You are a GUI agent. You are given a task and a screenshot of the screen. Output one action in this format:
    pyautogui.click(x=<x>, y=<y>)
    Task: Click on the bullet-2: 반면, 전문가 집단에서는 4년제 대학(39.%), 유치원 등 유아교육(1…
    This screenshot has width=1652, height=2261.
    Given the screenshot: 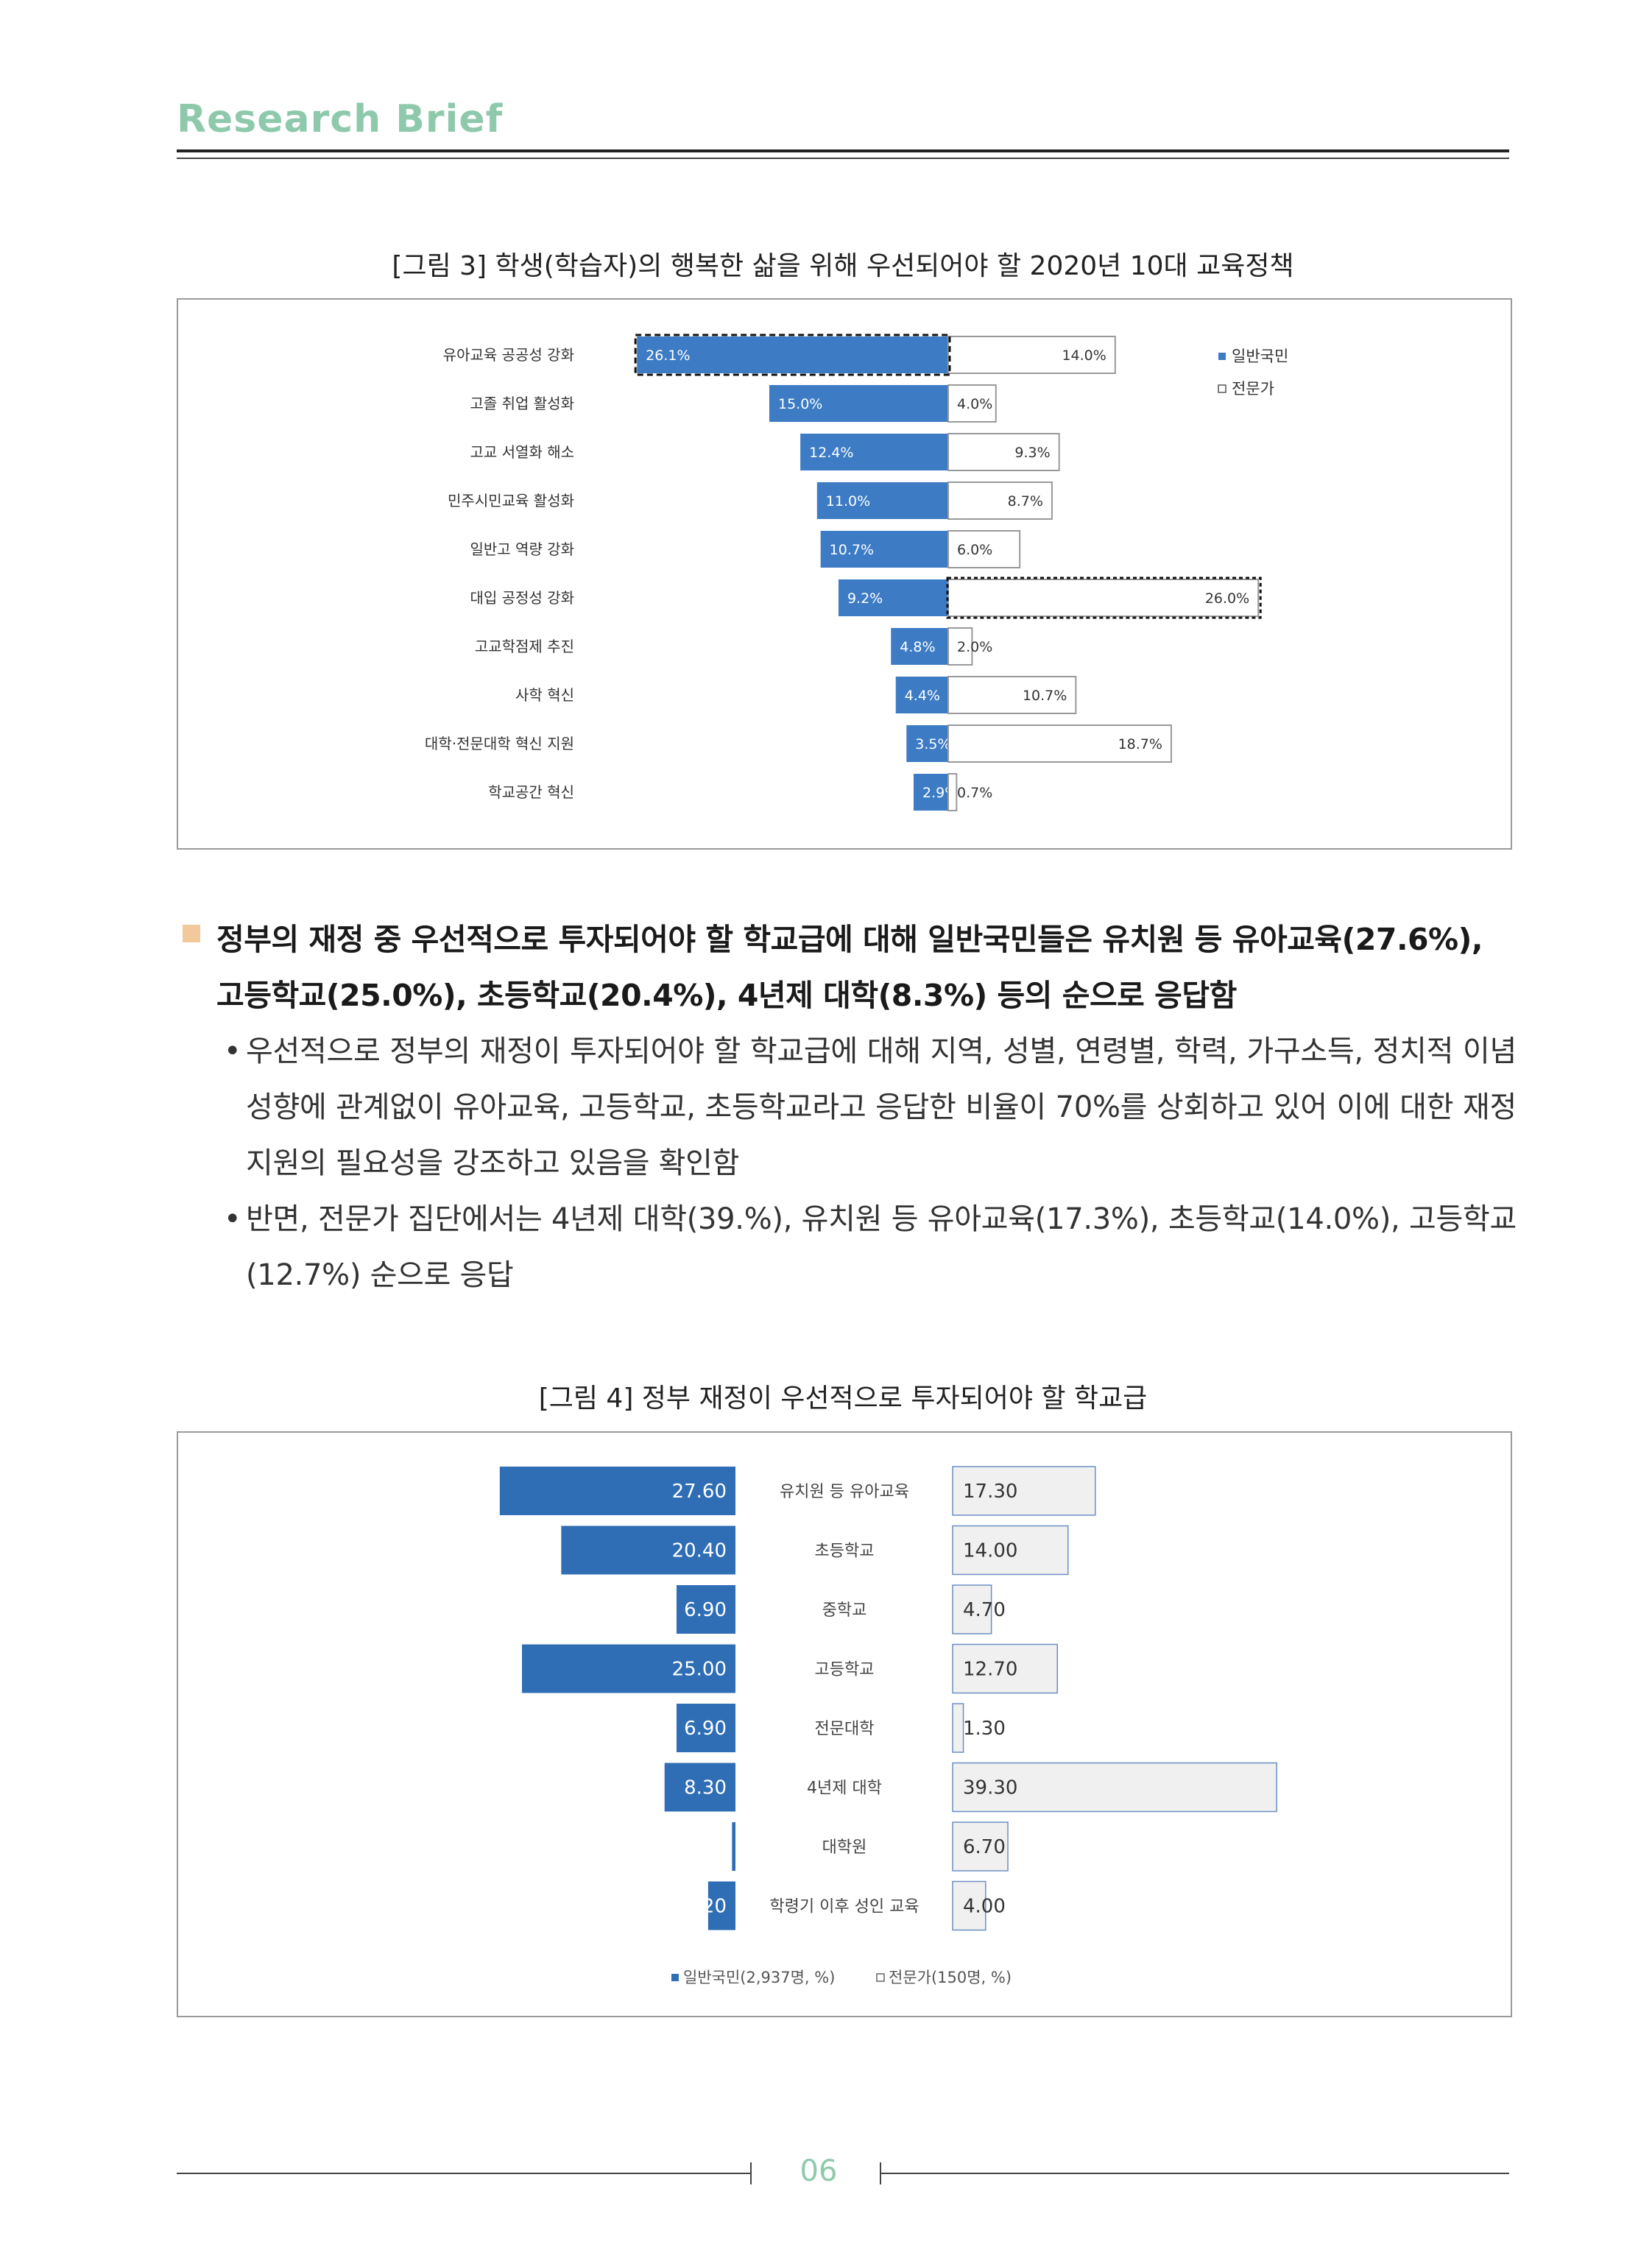 What is the action you would take?
    pyautogui.click(x=870, y=1247)
    